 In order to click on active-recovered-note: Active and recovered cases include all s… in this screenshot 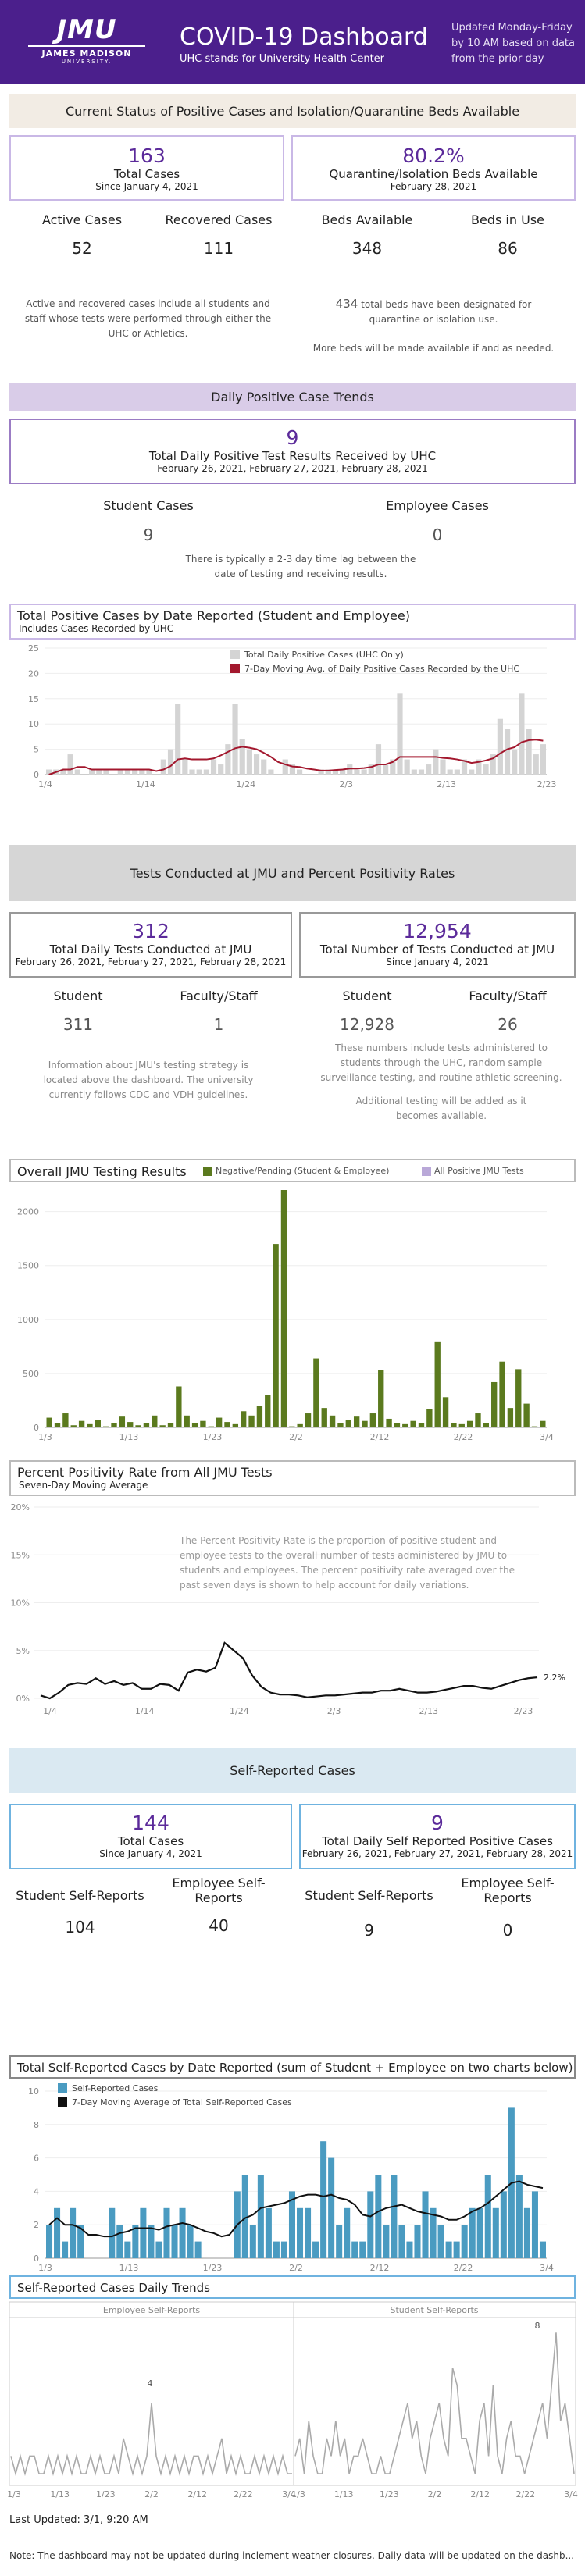, I will do `click(148, 319)`.